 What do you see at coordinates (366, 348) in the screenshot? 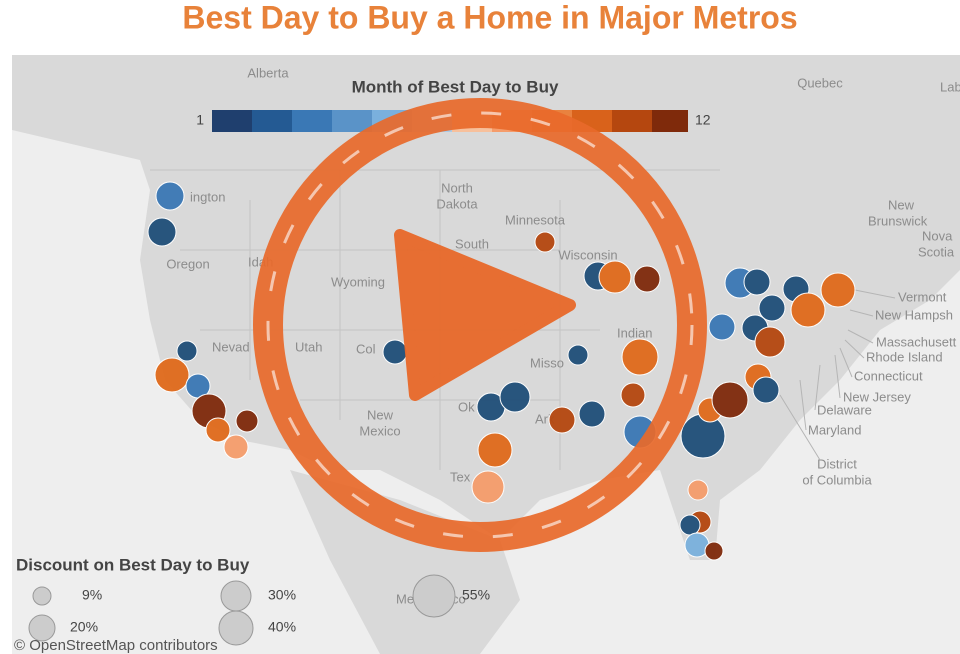
I see `map-label: Col` at bounding box center [366, 348].